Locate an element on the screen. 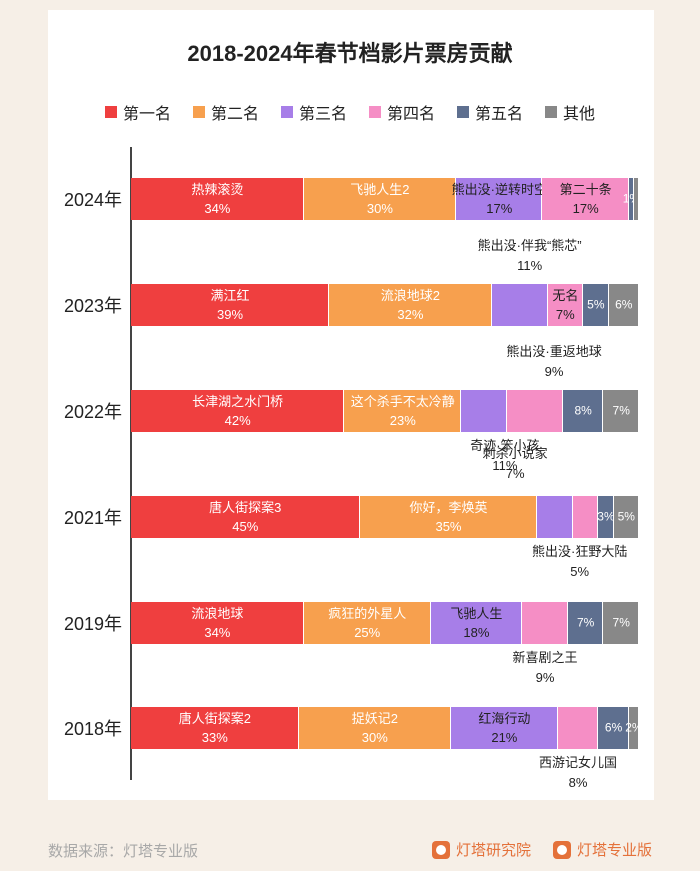  legend-label: 第五名 is located at coordinates (499, 114).